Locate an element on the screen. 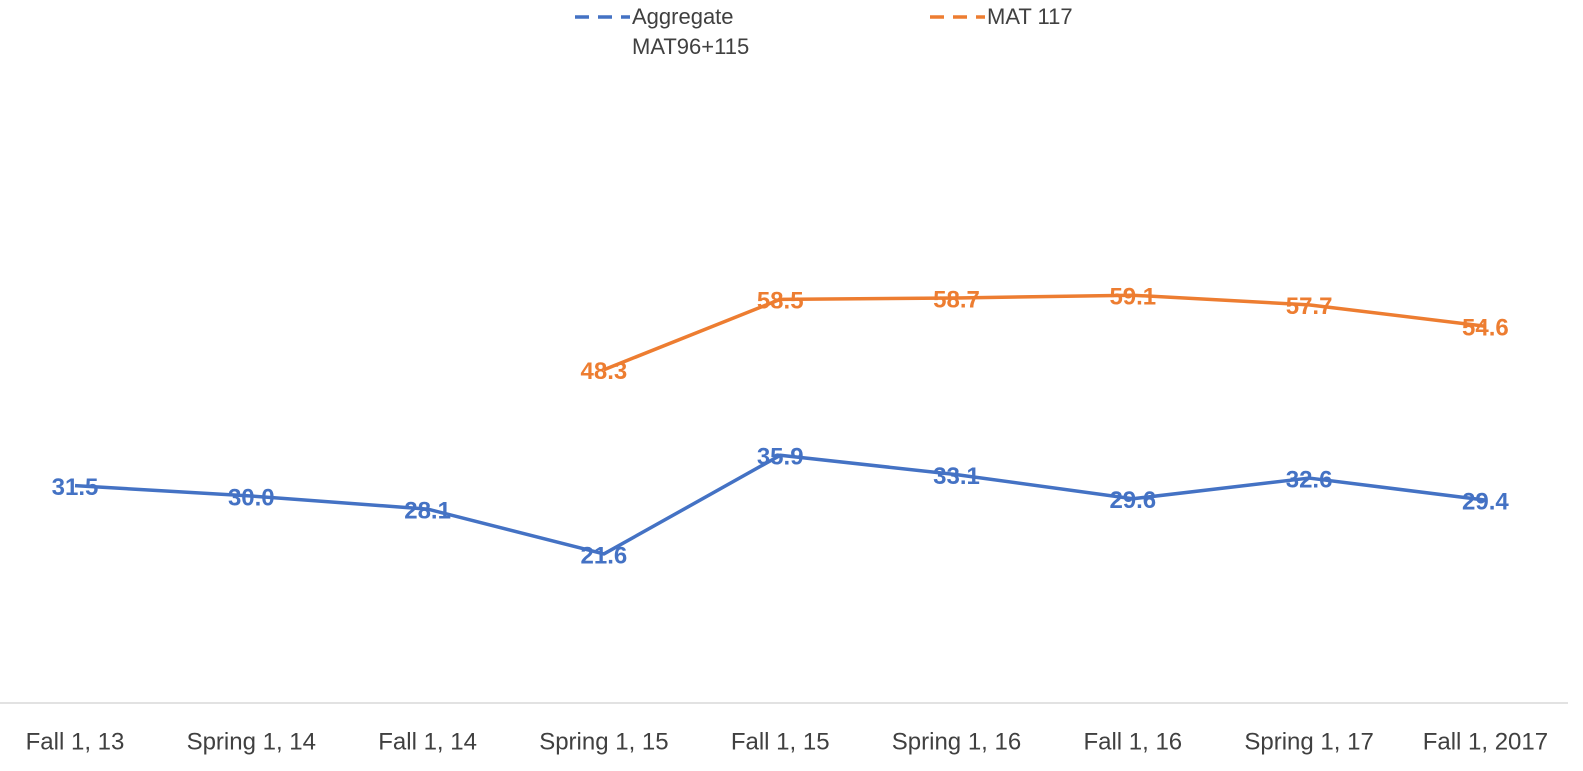 This screenshot has width=1583, height=771. data-label: 30.0 is located at coordinates (251, 497).